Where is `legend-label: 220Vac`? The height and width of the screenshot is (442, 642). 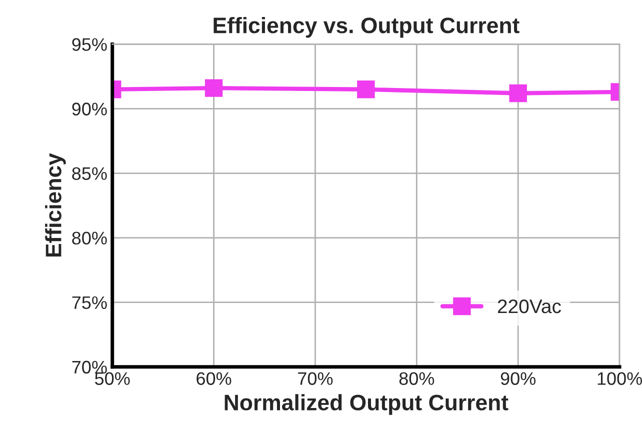 legend-label: 220Vac is located at coordinates (529, 306).